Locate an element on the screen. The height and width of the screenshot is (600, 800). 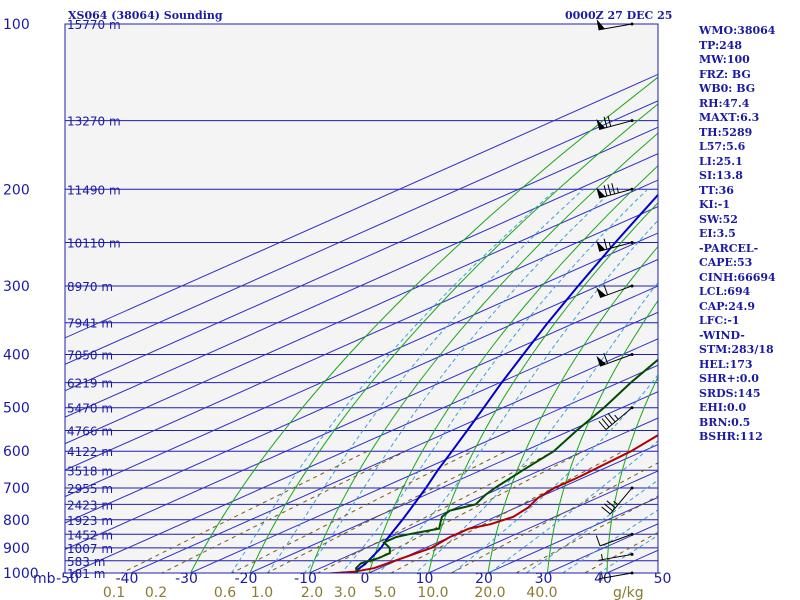
stat-item: CAPE:53 is located at coordinates (726, 262).